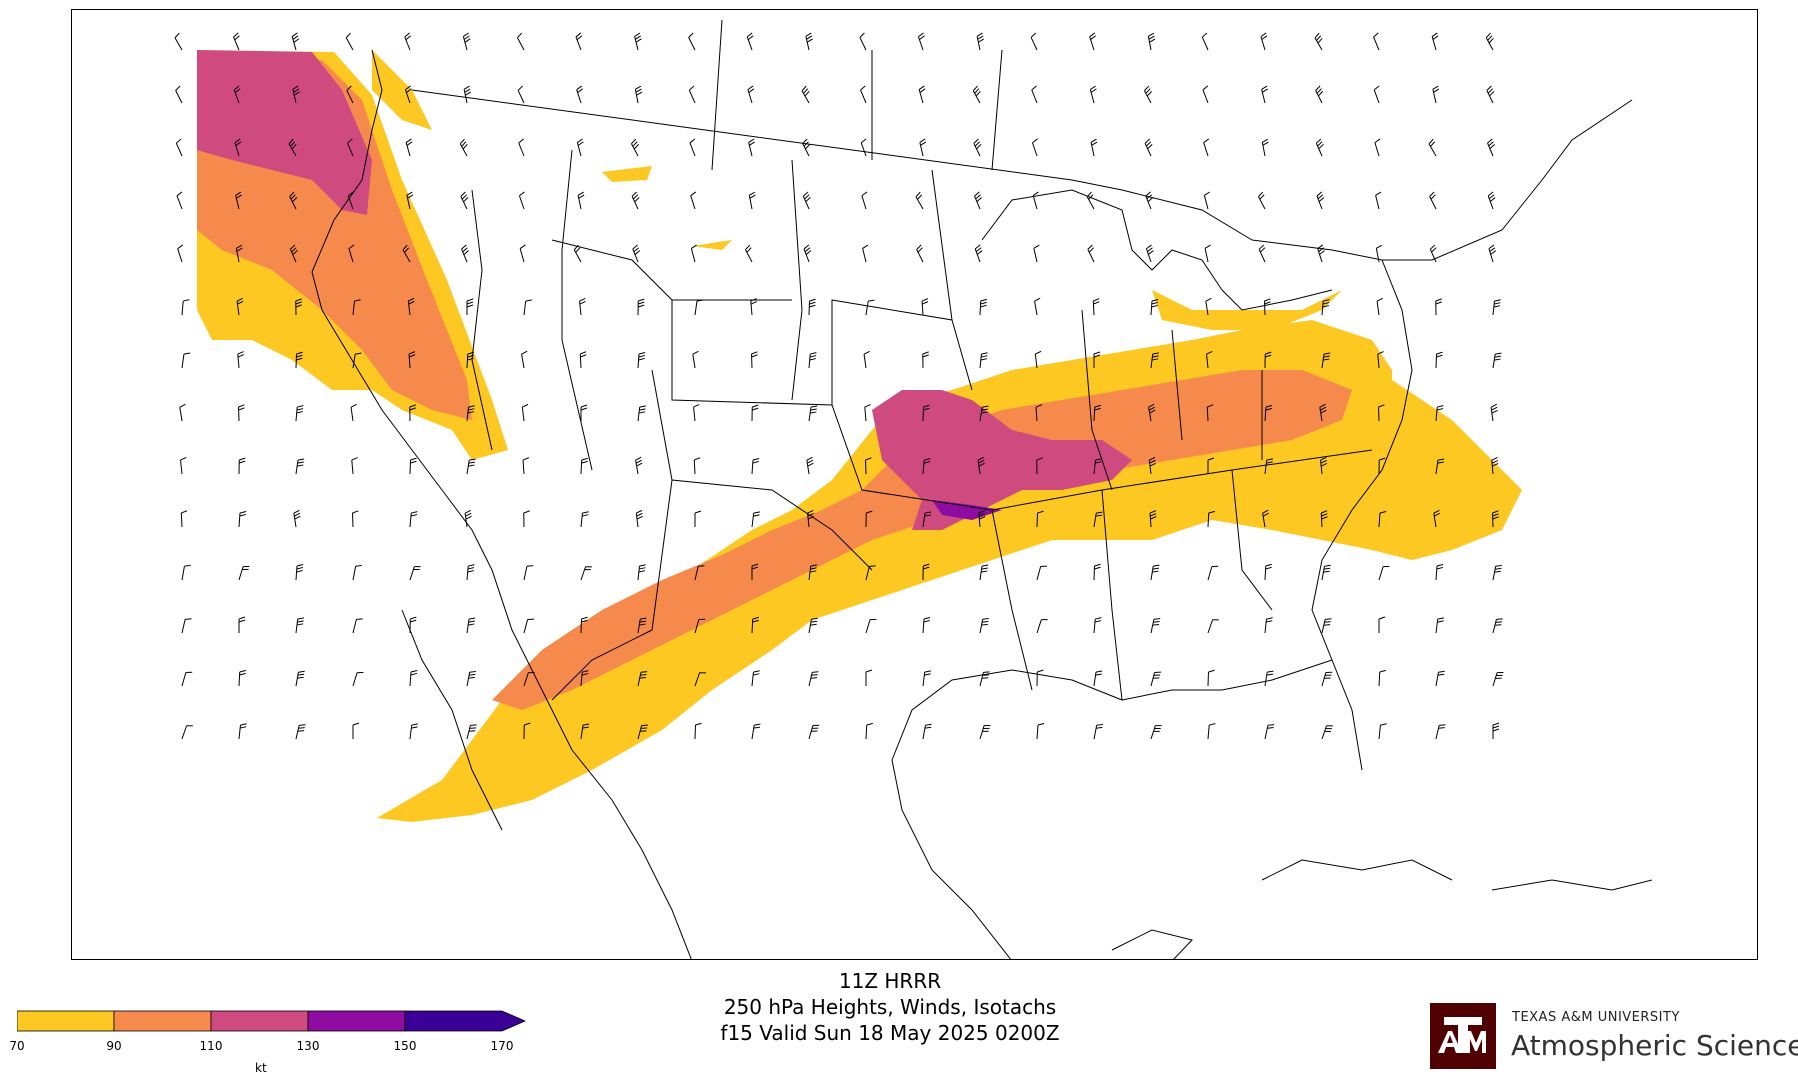 This screenshot has width=1798, height=1084. What do you see at coordinates (890, 1007) in the screenshot?
I see `title-product: 250 hPa Heights, Winds, Isotachs` at bounding box center [890, 1007].